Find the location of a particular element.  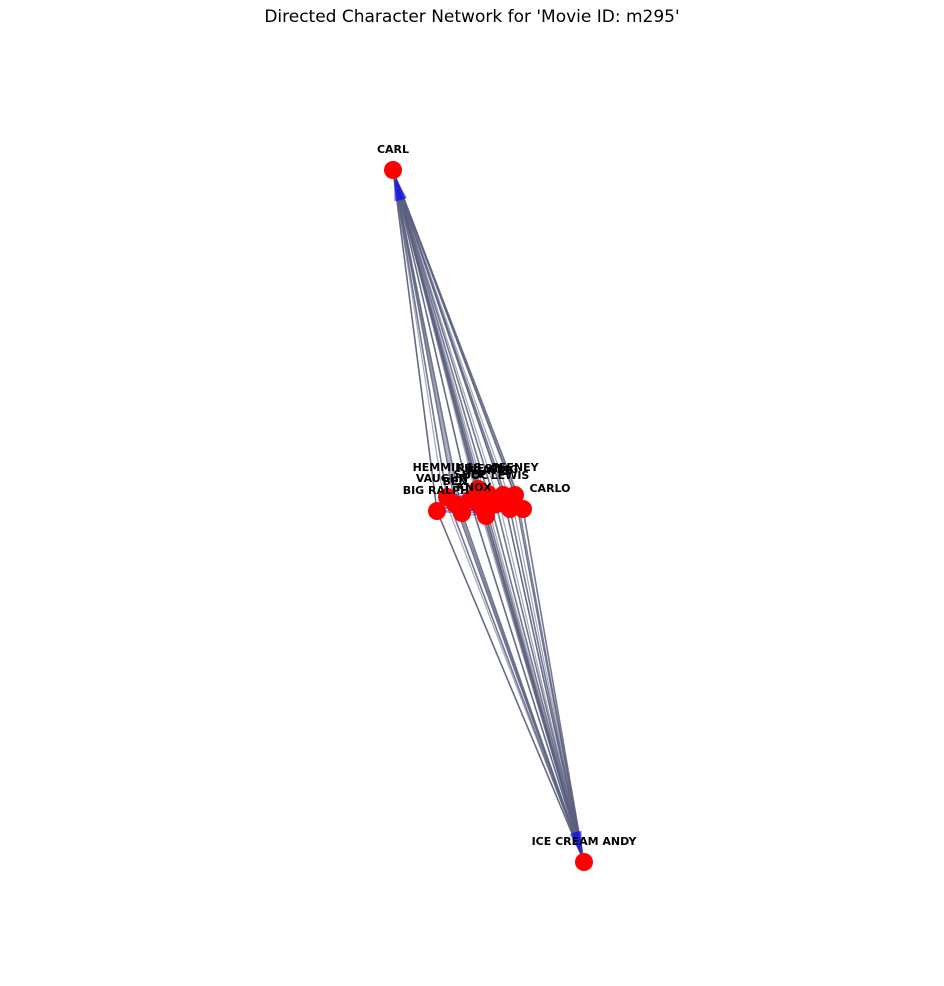

node-lewis is located at coordinates (510, 509).